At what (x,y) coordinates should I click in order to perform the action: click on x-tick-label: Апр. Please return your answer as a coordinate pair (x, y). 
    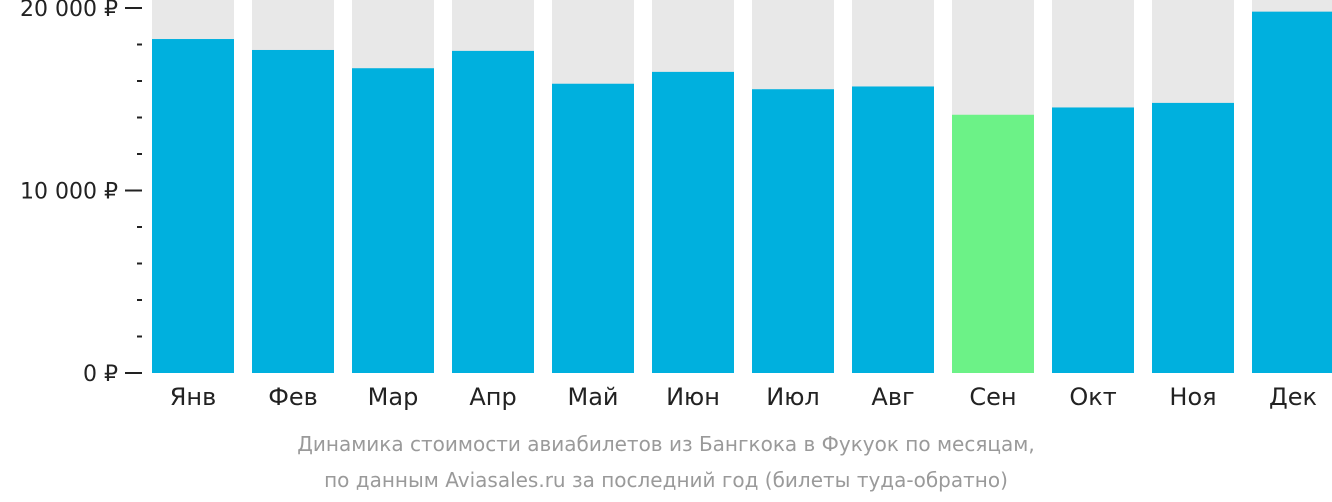
    Looking at the image, I should click on (492, 397).